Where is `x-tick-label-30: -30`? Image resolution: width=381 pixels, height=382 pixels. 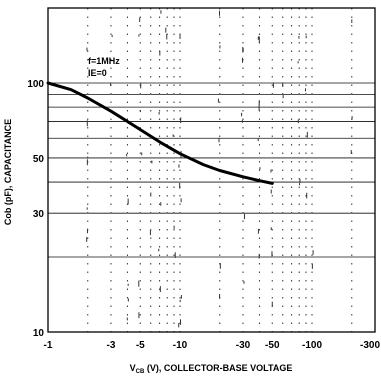 x-tick-label-30: -30 is located at coordinates (243, 345).